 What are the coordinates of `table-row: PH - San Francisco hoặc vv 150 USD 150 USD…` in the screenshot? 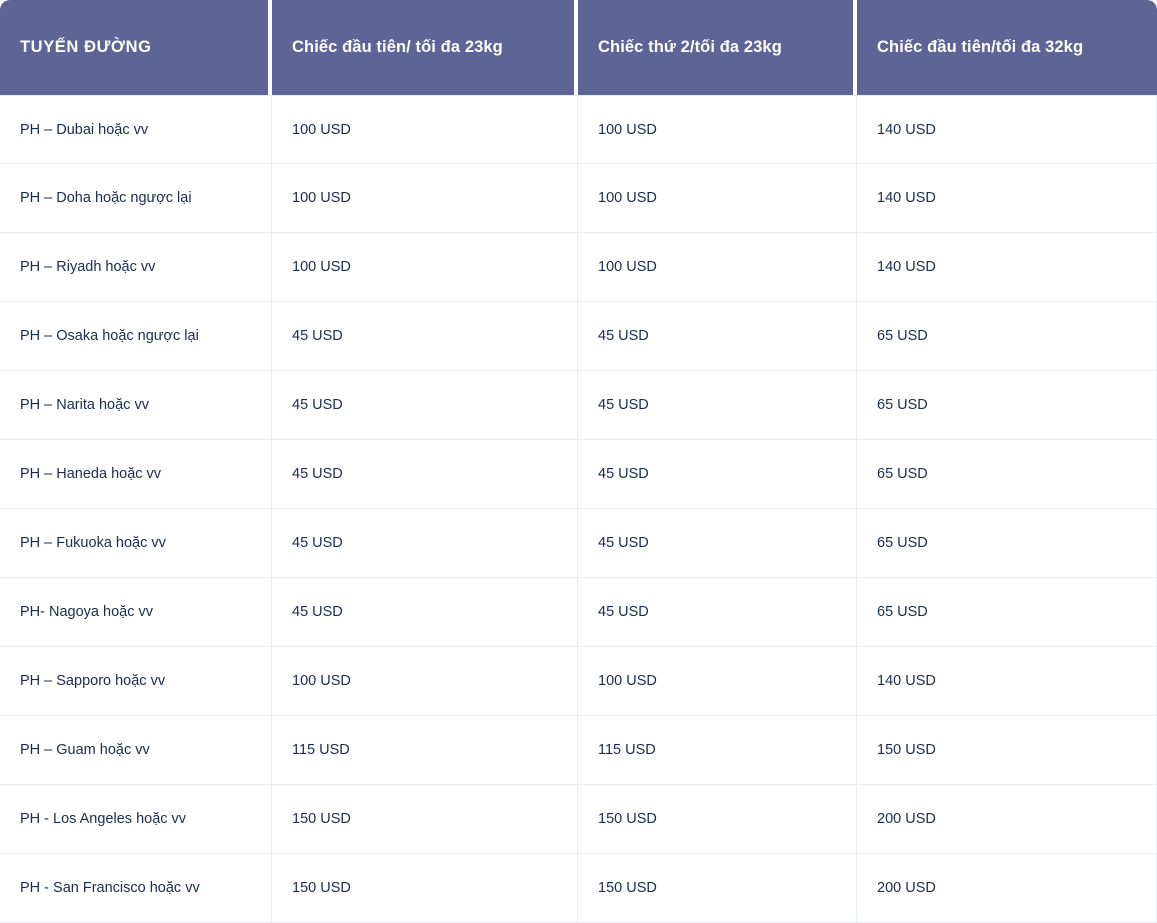 It's located at (578, 888).